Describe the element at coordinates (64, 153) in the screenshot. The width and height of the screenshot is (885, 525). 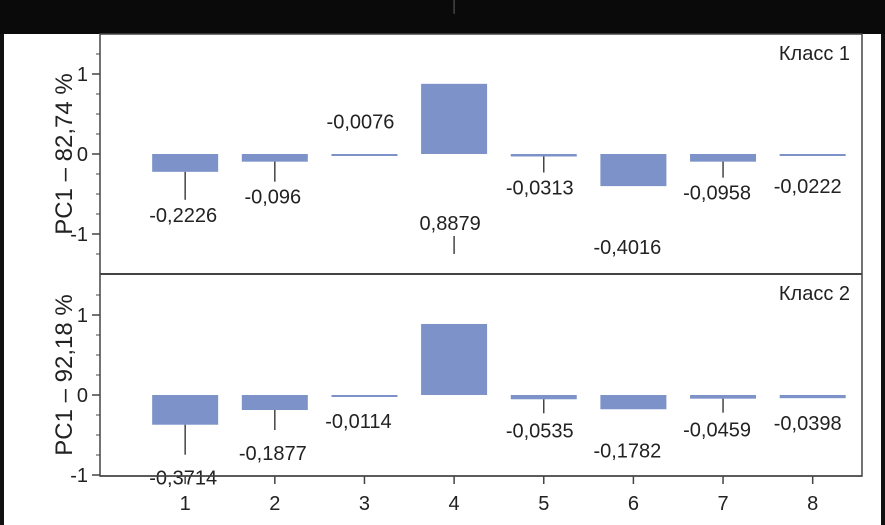
I see `y-axis-label: PC1 – 82,74 %` at that location.